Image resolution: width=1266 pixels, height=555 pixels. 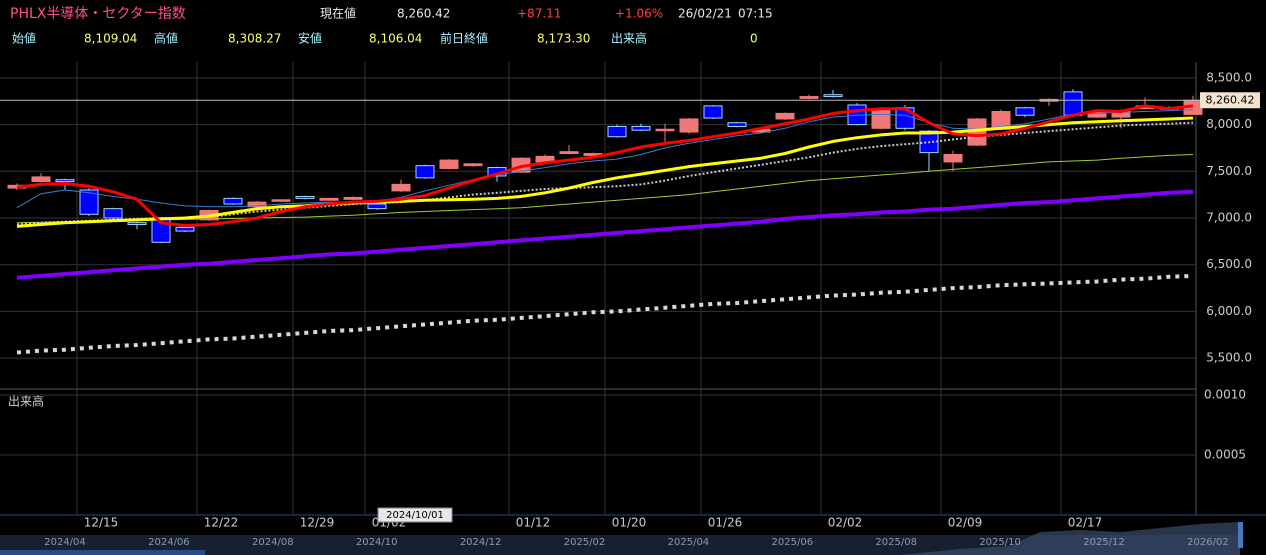 I want to click on x-tick-label: 12/29, so click(x=317, y=523).